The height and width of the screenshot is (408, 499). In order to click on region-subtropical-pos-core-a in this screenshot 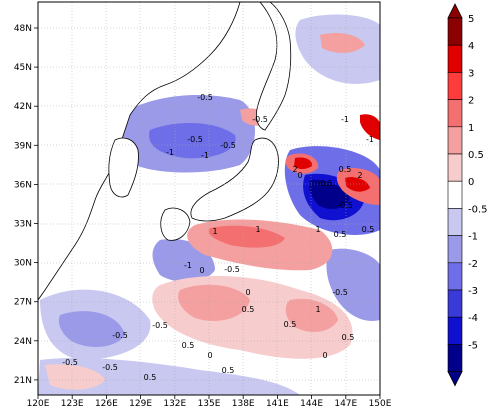, I will do `click(214, 302)`.